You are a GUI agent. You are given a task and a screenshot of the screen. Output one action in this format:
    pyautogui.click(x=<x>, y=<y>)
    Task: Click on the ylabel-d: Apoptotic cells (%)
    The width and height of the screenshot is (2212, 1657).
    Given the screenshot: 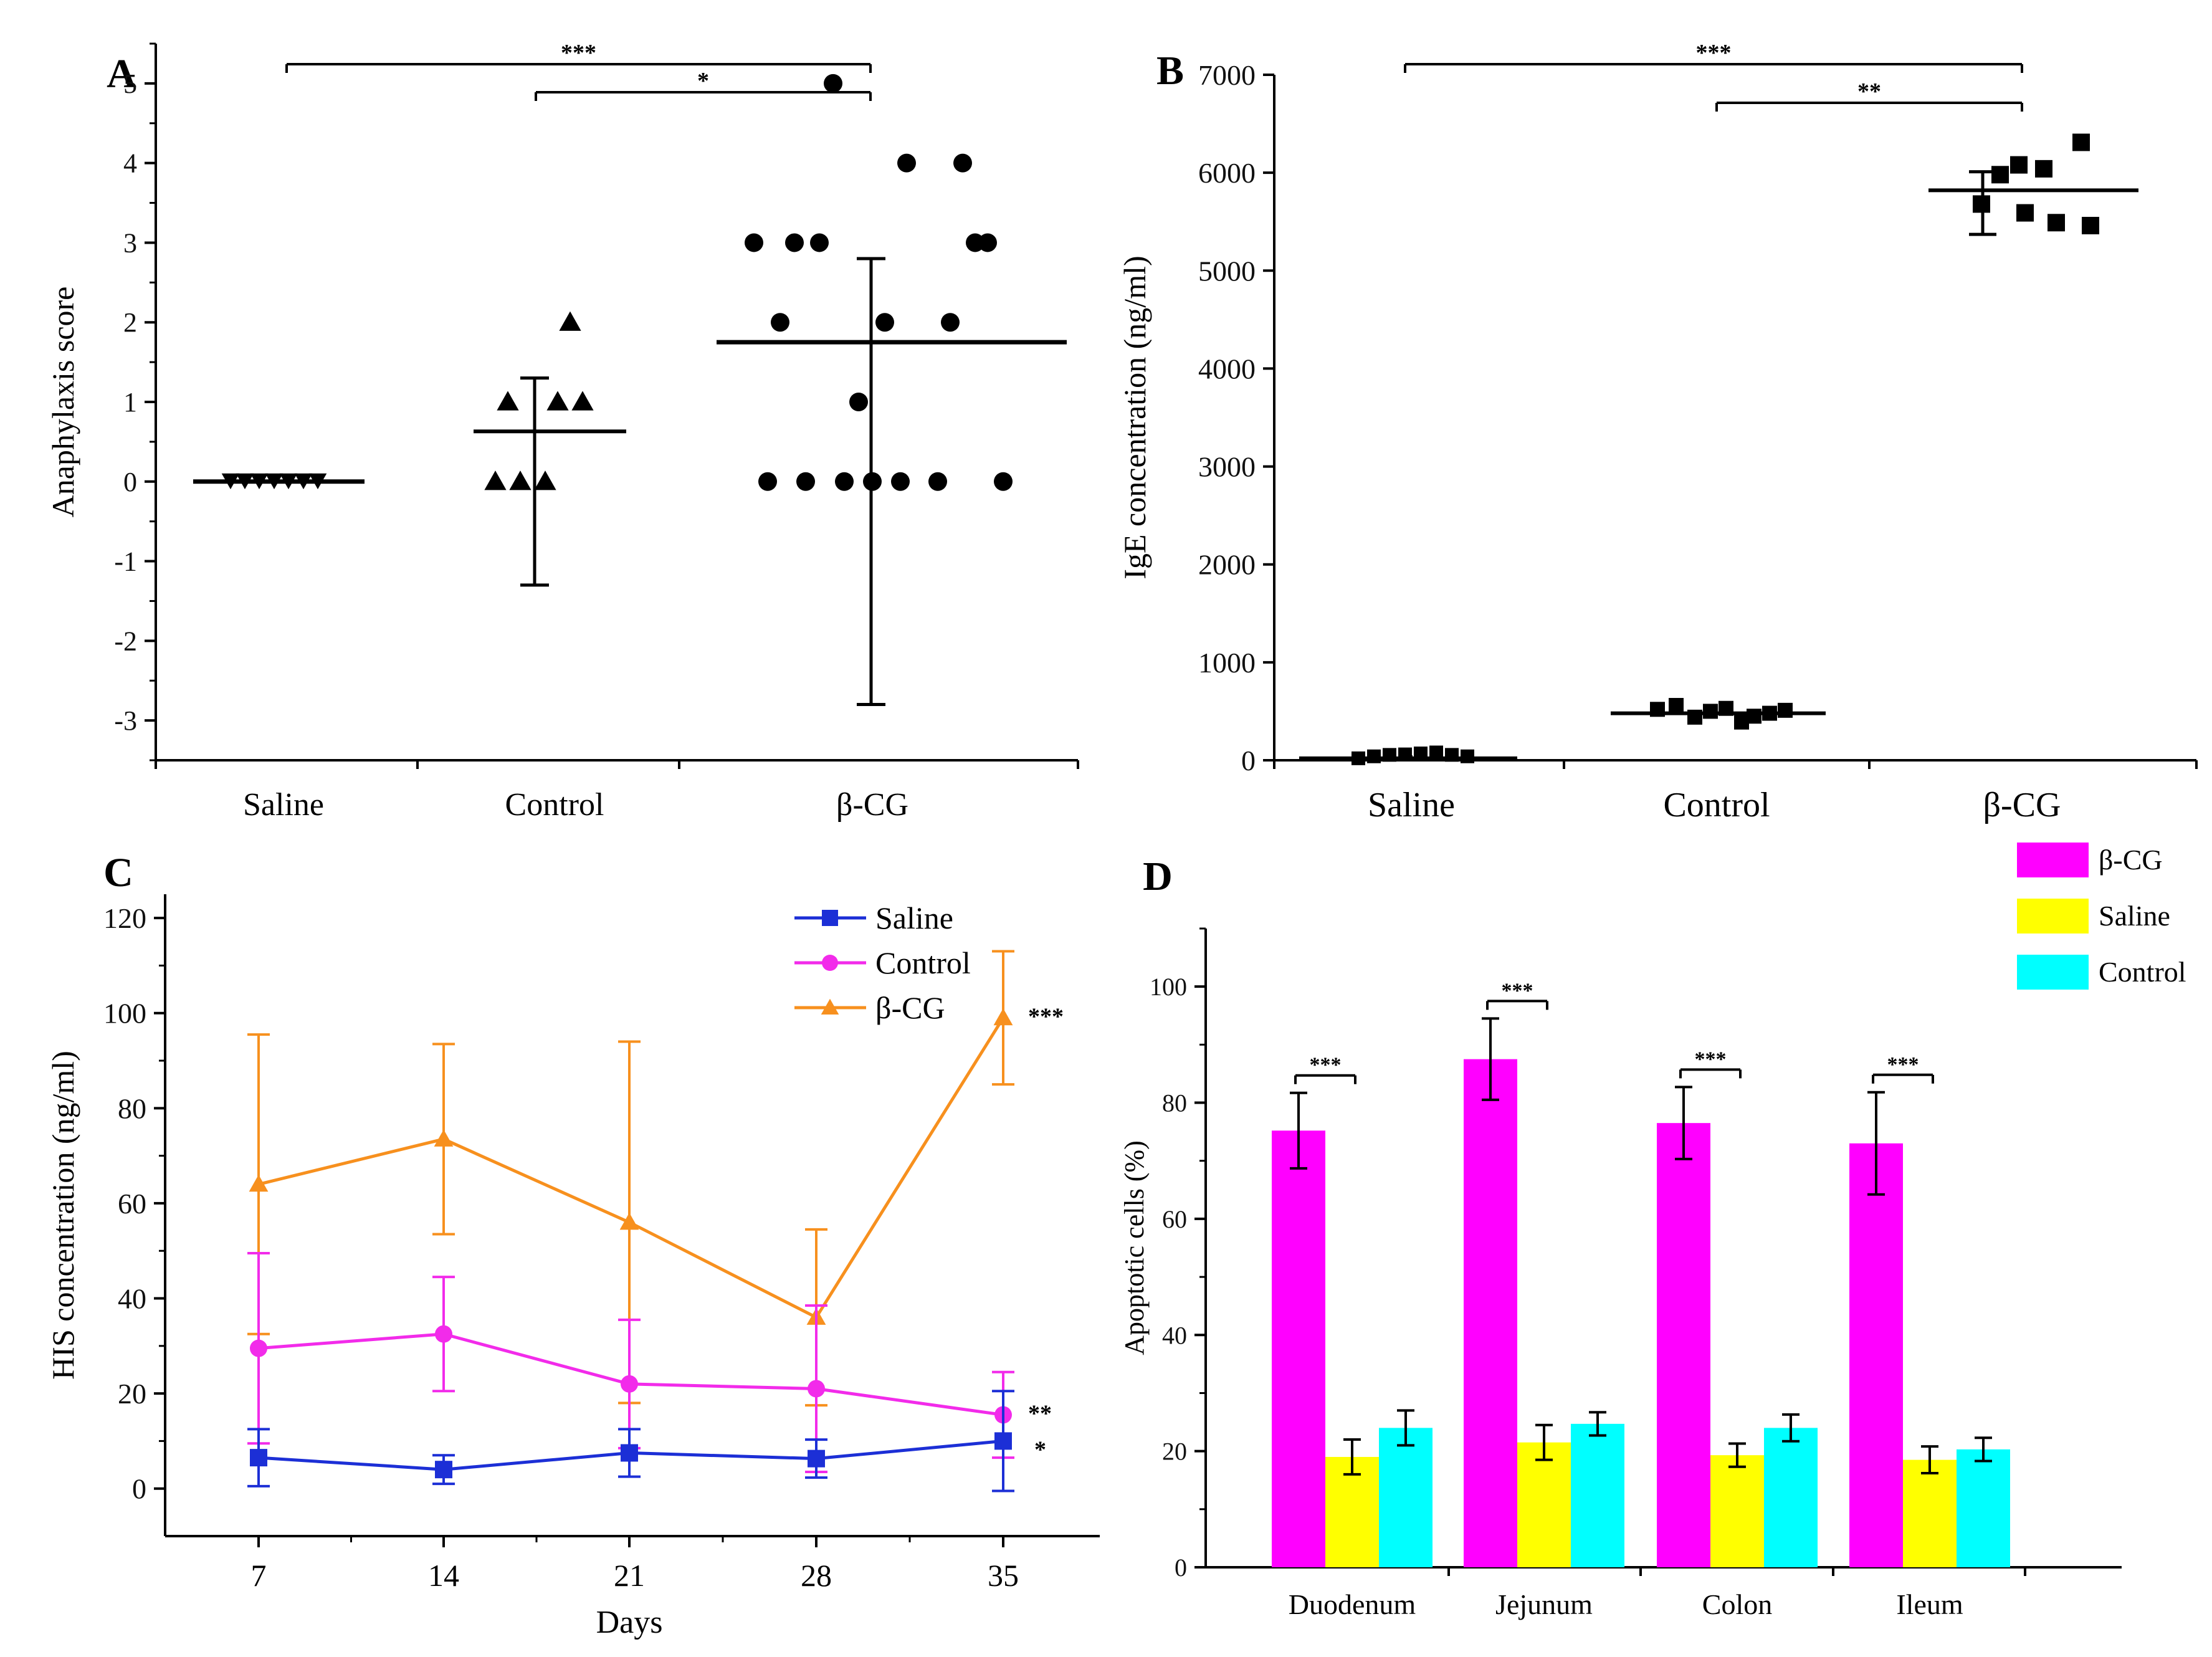 What is the action you would take?
    pyautogui.click(x=1134, y=1247)
    